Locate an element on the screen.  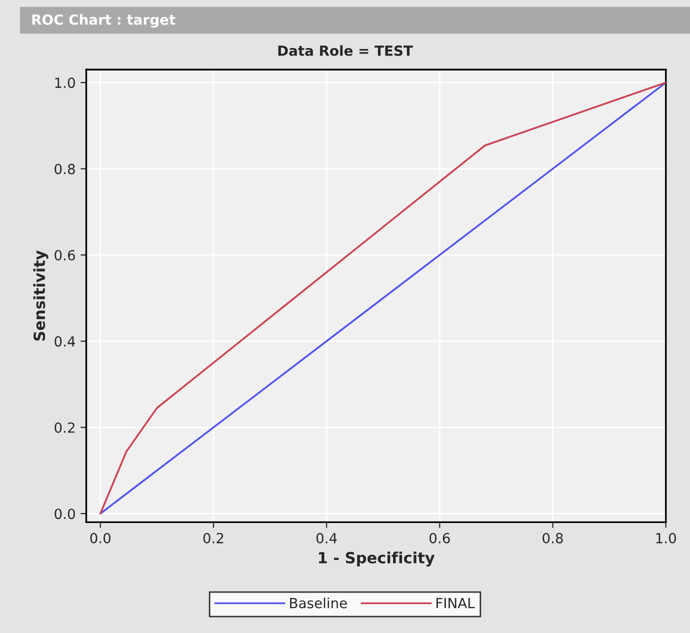
x-tick-label: 0.0 is located at coordinates (100, 538).